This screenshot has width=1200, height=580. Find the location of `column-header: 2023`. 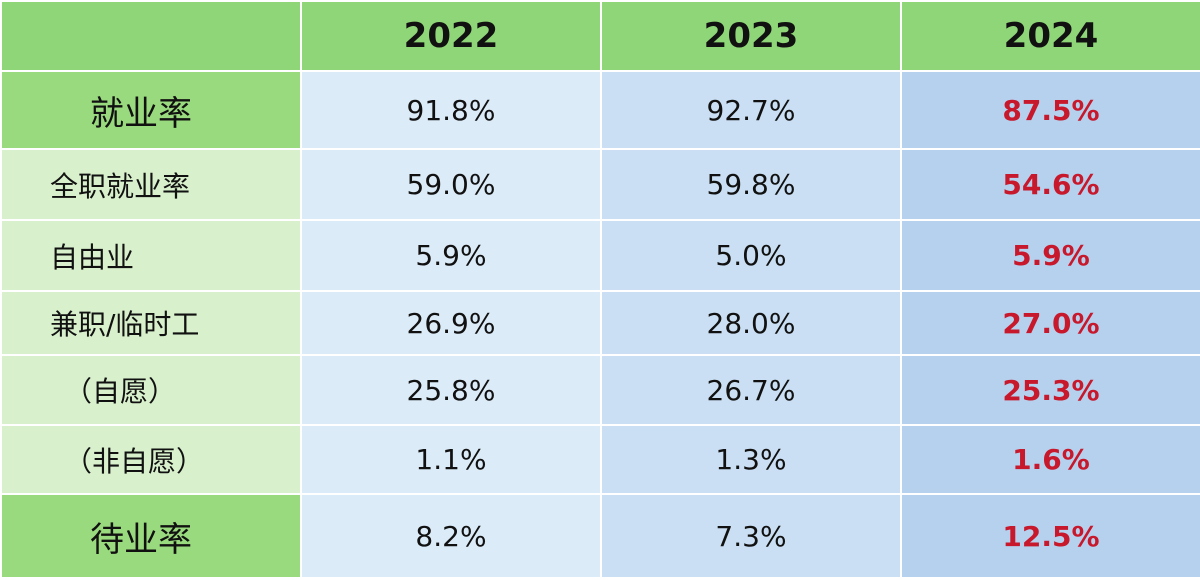

column-header: 2023 is located at coordinates (751, 36).